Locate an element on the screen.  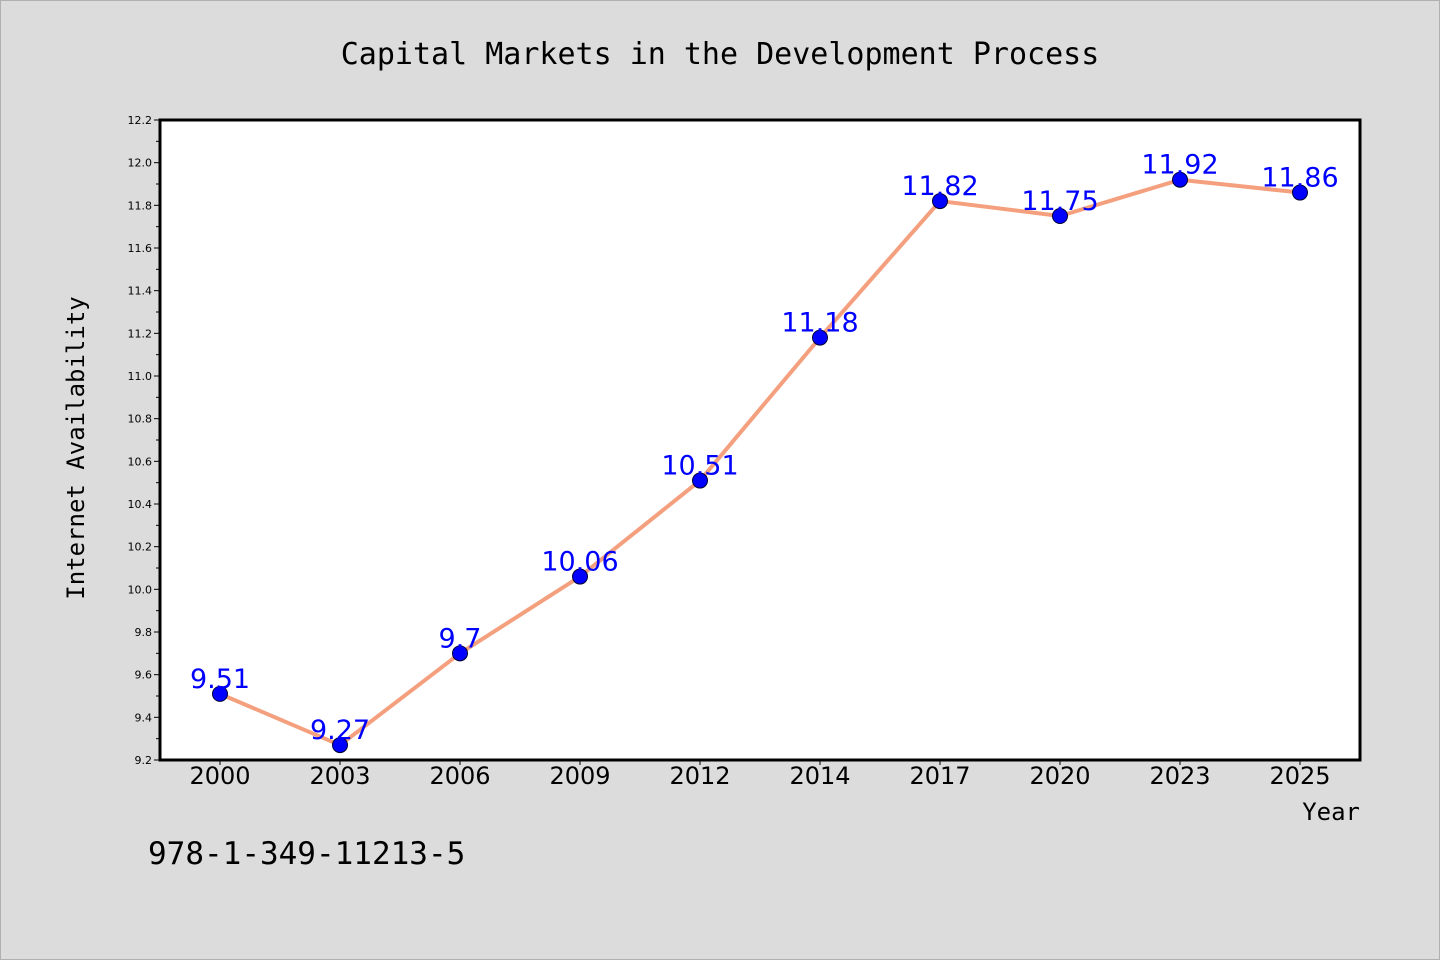
y-tick-label: 9.6 is located at coordinates (144, 675).